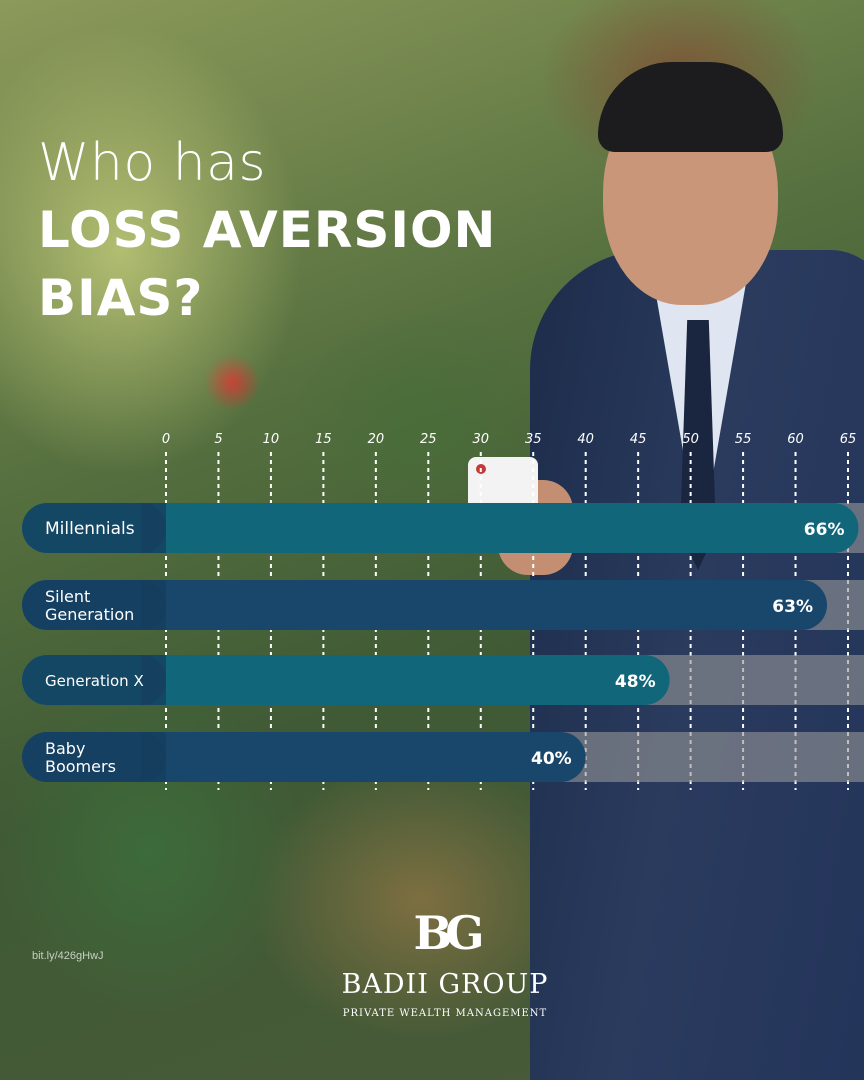 The height and width of the screenshot is (1080, 864). What do you see at coordinates (795, 439) in the screenshot?
I see `x-tick-label-60: 60` at bounding box center [795, 439].